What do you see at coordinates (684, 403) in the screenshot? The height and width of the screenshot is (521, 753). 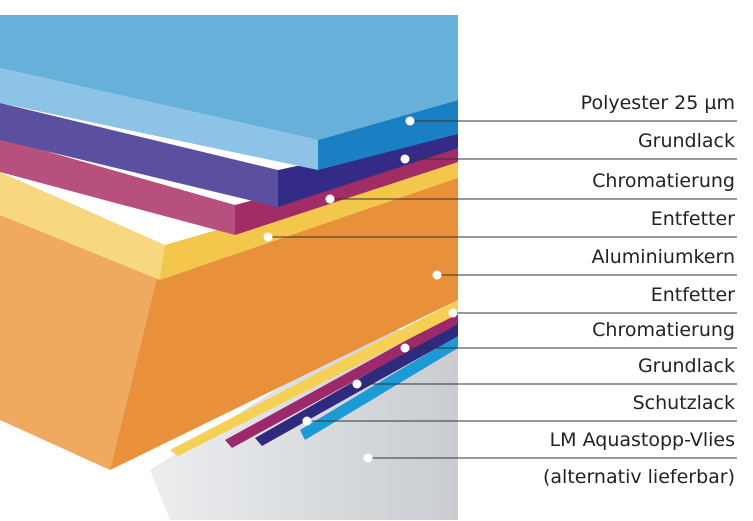 I see `layer-label: Schutzlack` at bounding box center [684, 403].